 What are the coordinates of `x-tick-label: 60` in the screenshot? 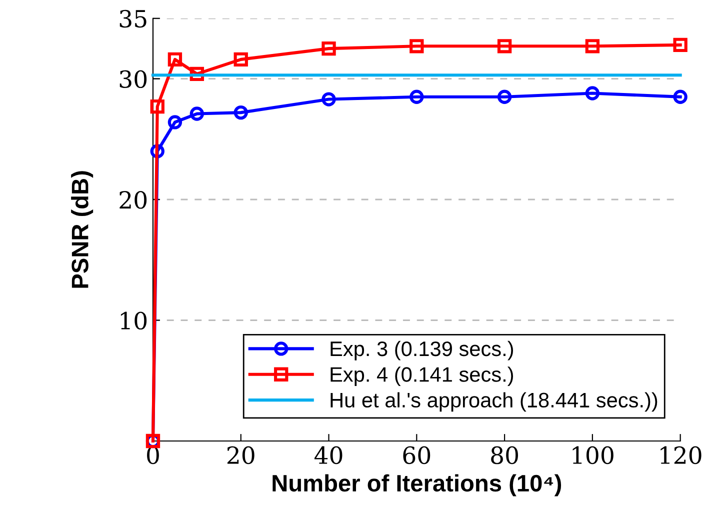 It's located at (416, 455).